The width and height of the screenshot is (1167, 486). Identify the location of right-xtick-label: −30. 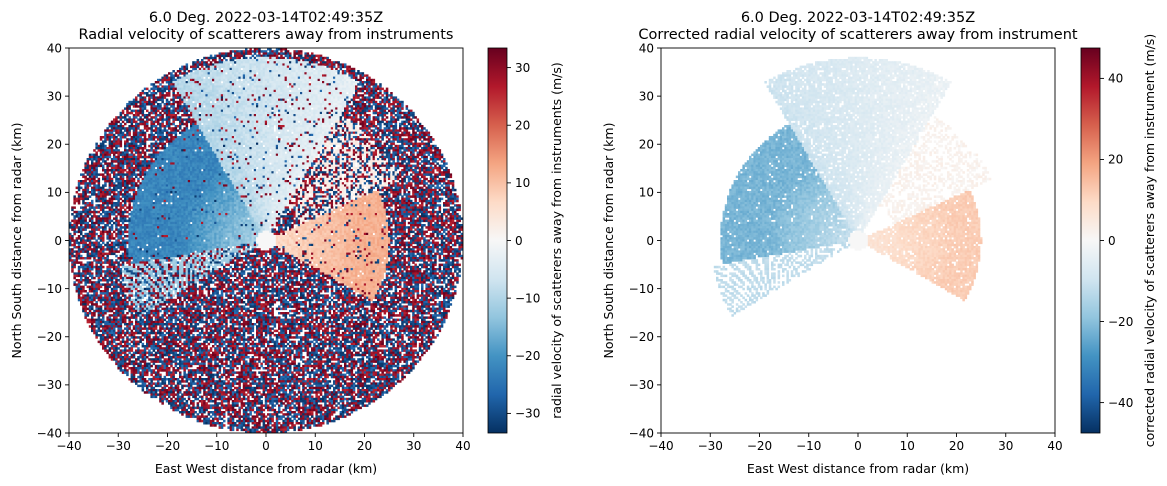
(710, 446).